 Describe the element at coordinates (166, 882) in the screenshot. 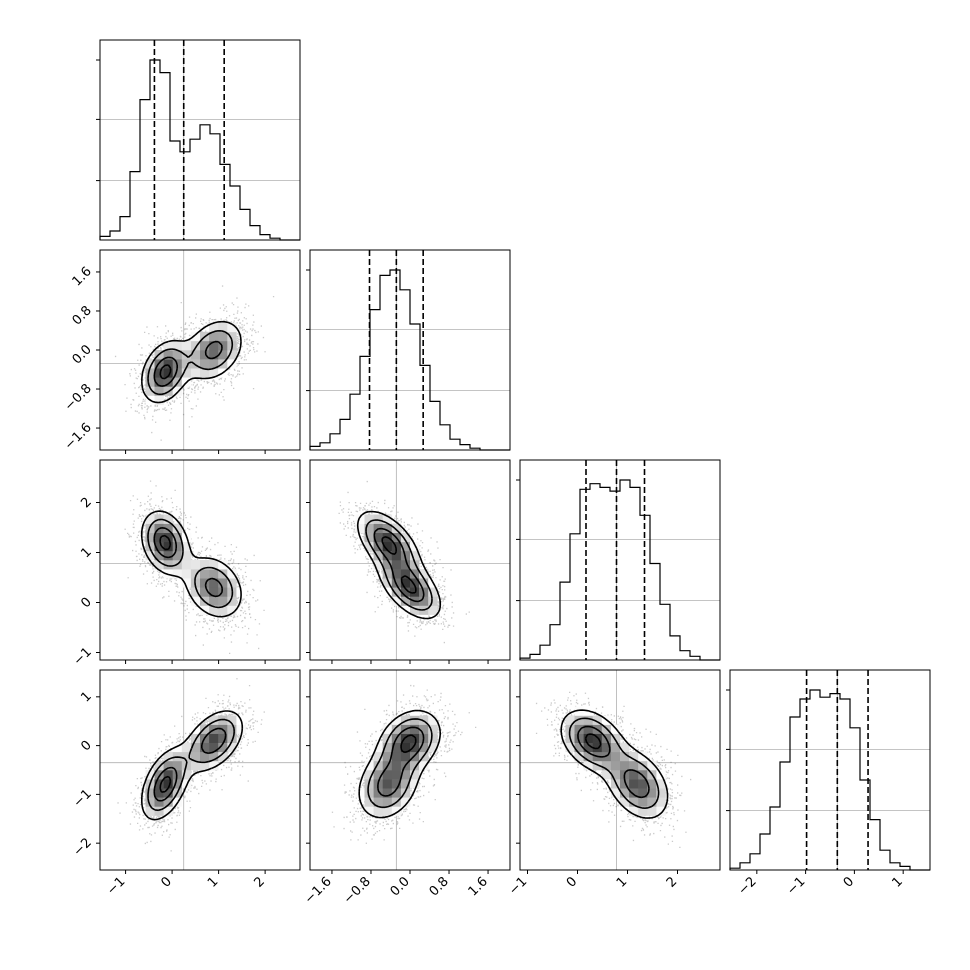

I see `xtick-label-0-1: 0` at that location.